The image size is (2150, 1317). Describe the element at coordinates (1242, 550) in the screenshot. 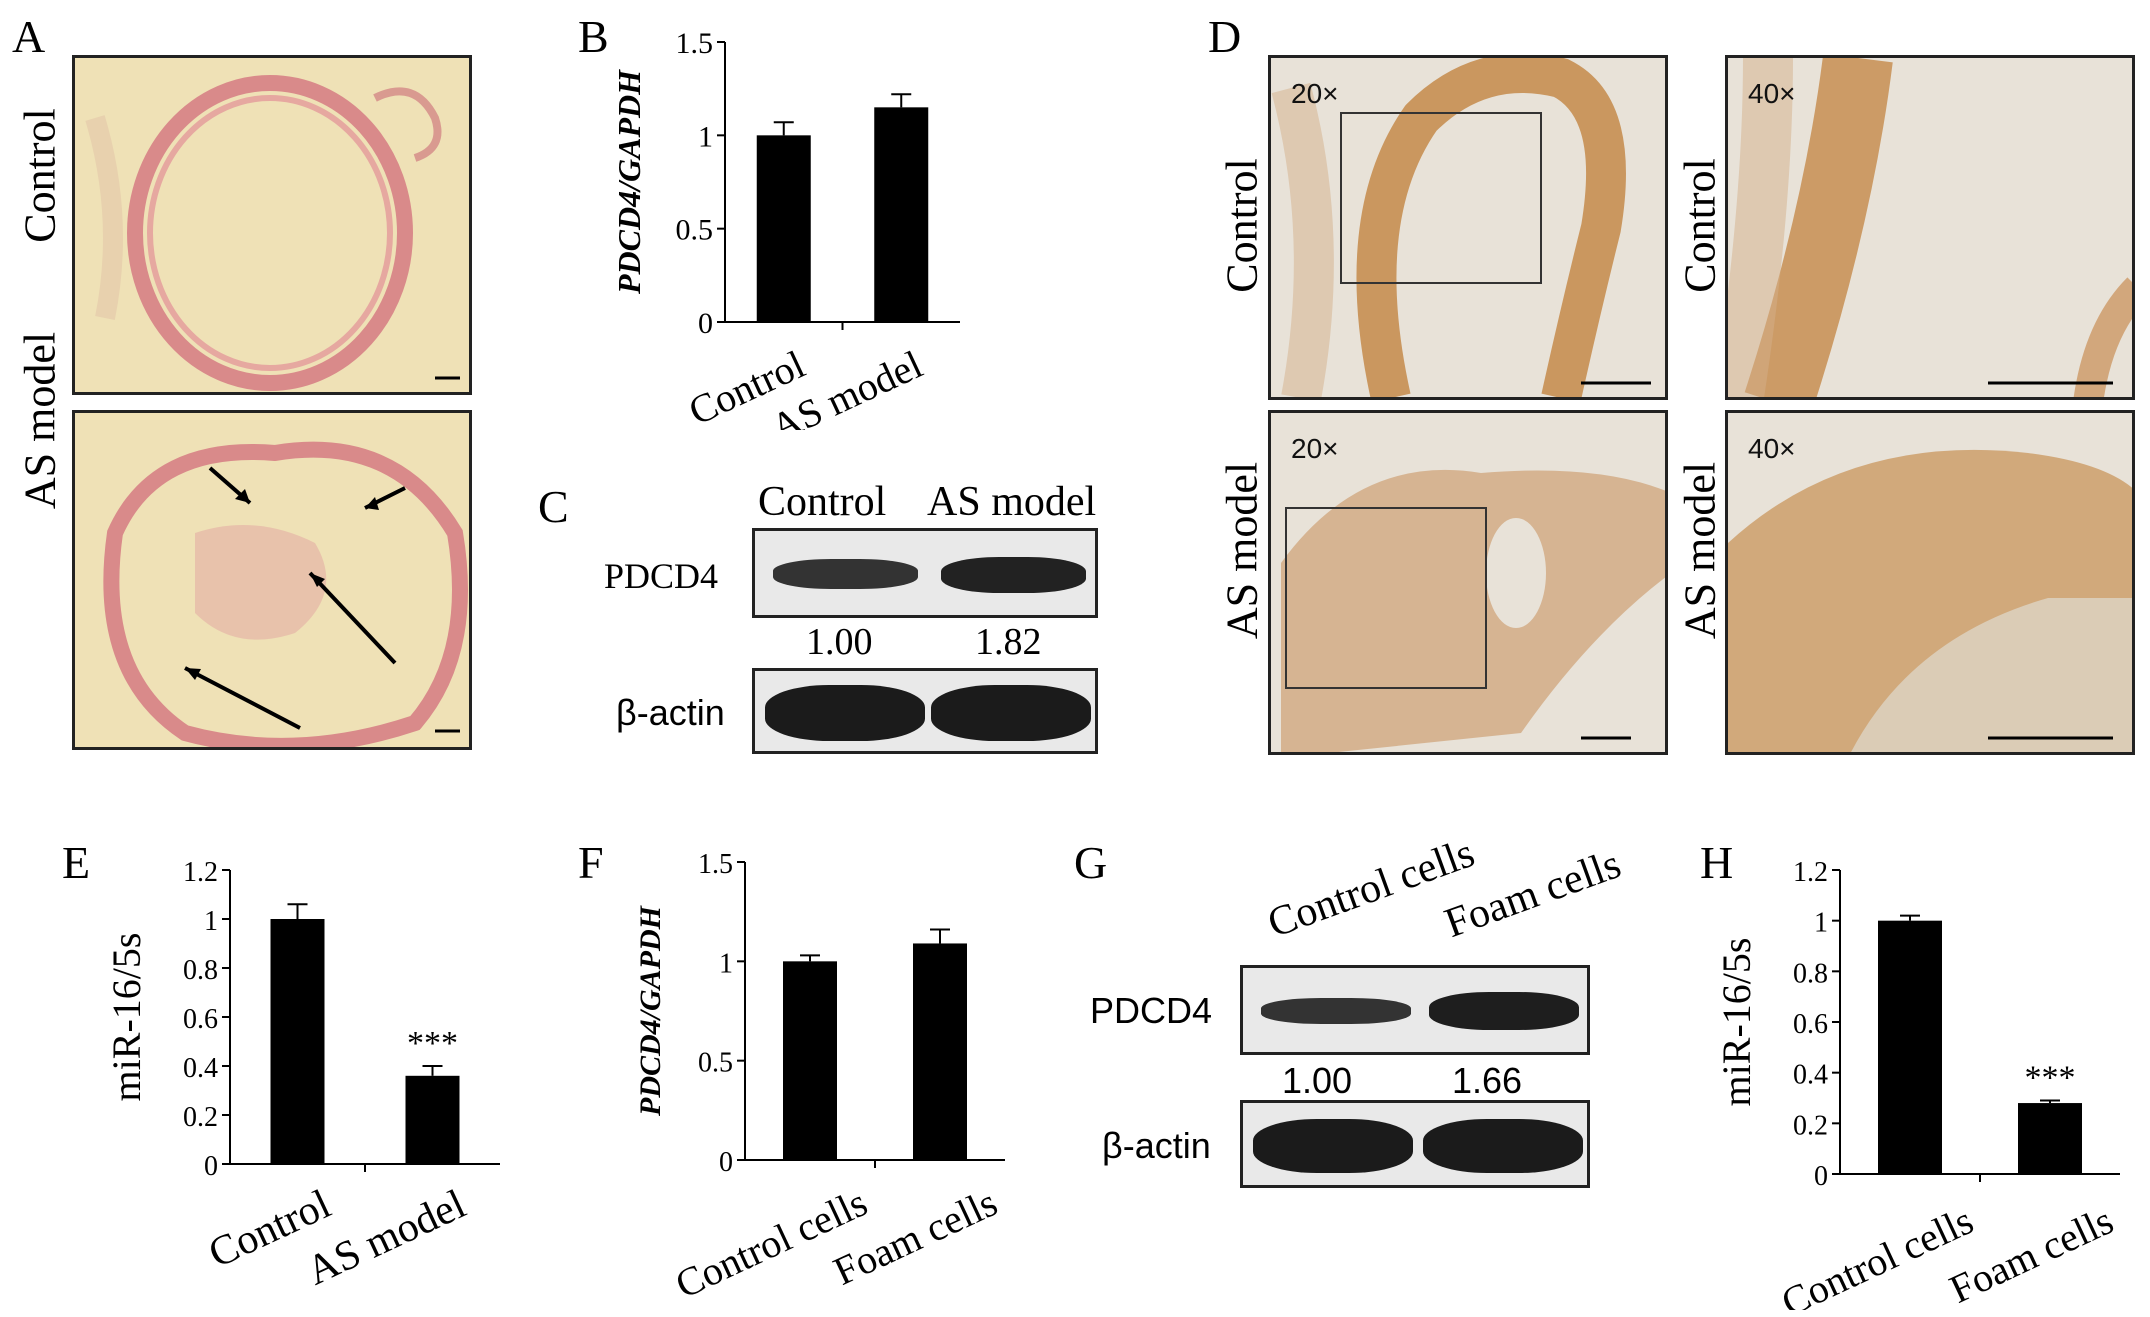

I see `panel-d-row-label-as-model-20x: AS model` at that location.